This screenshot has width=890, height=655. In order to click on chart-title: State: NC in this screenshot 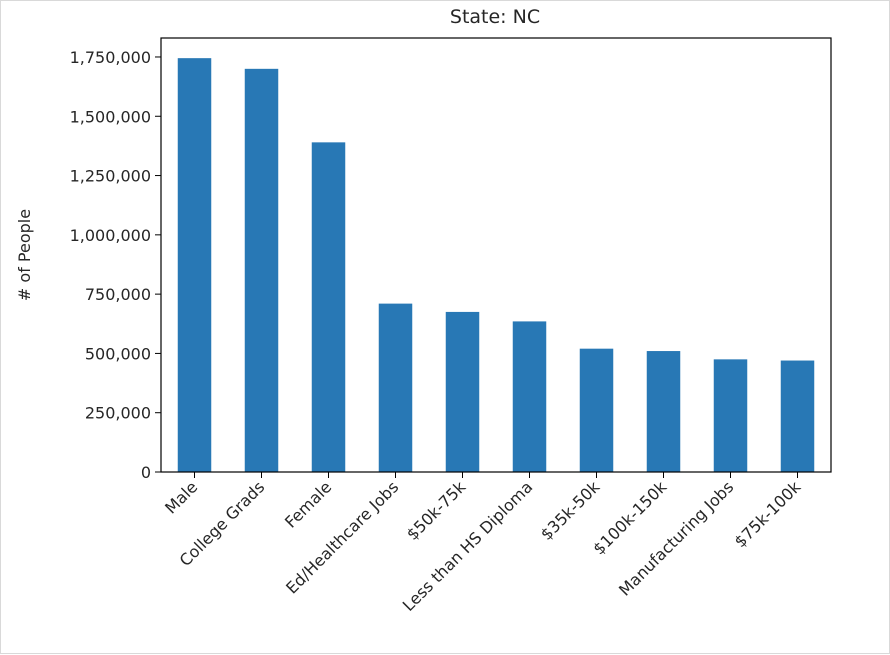, I will do `click(495, 17)`.